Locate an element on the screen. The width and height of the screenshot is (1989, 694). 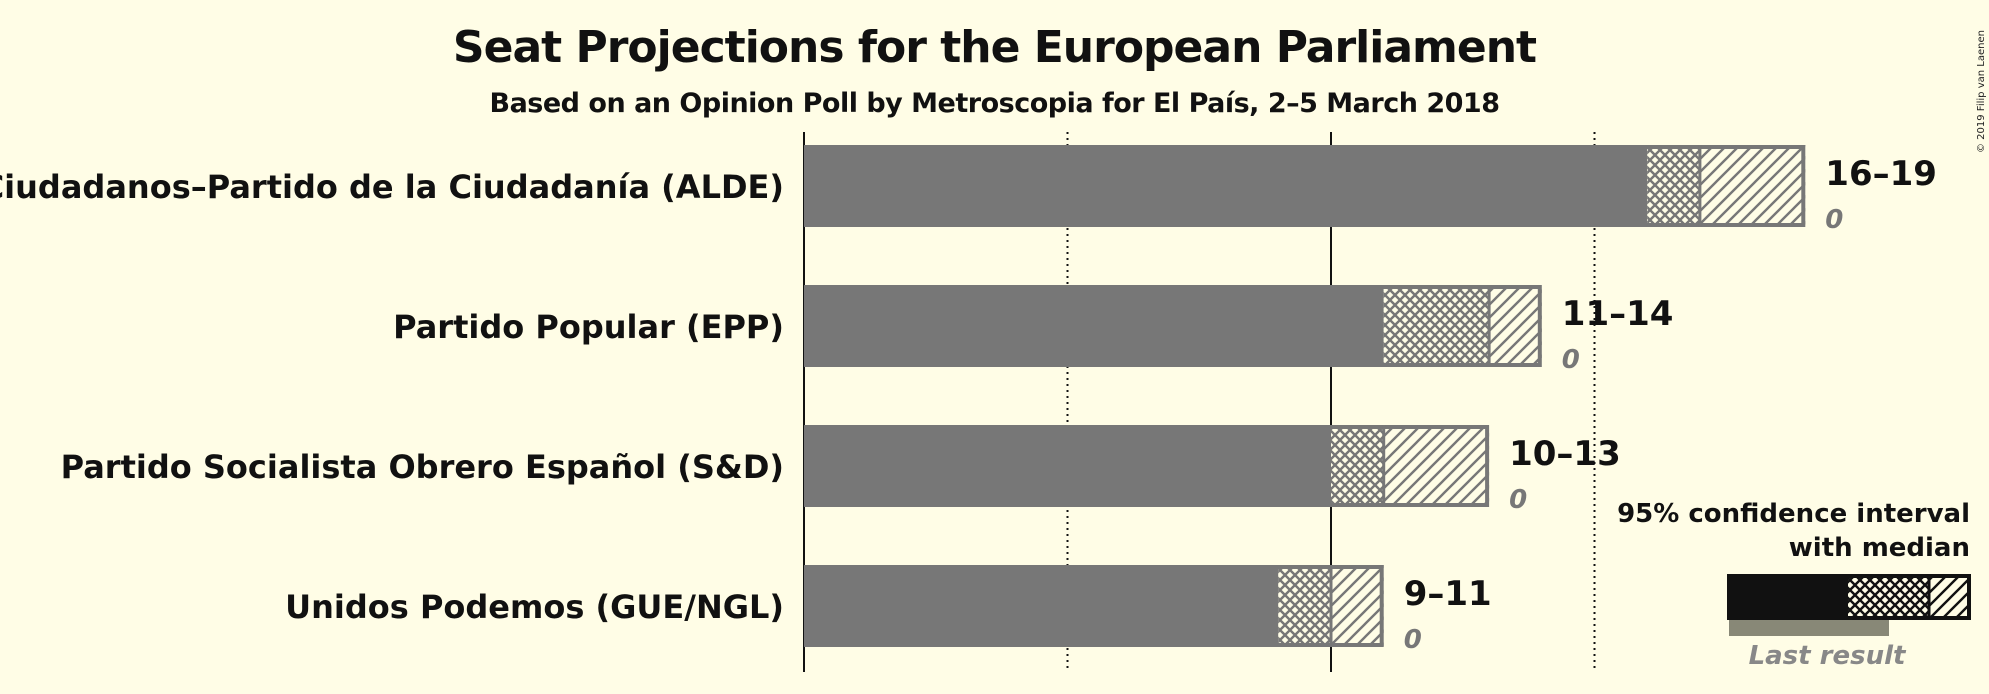
legend-title-line1: 95% confidence interval is located at coordinates (1793, 514).